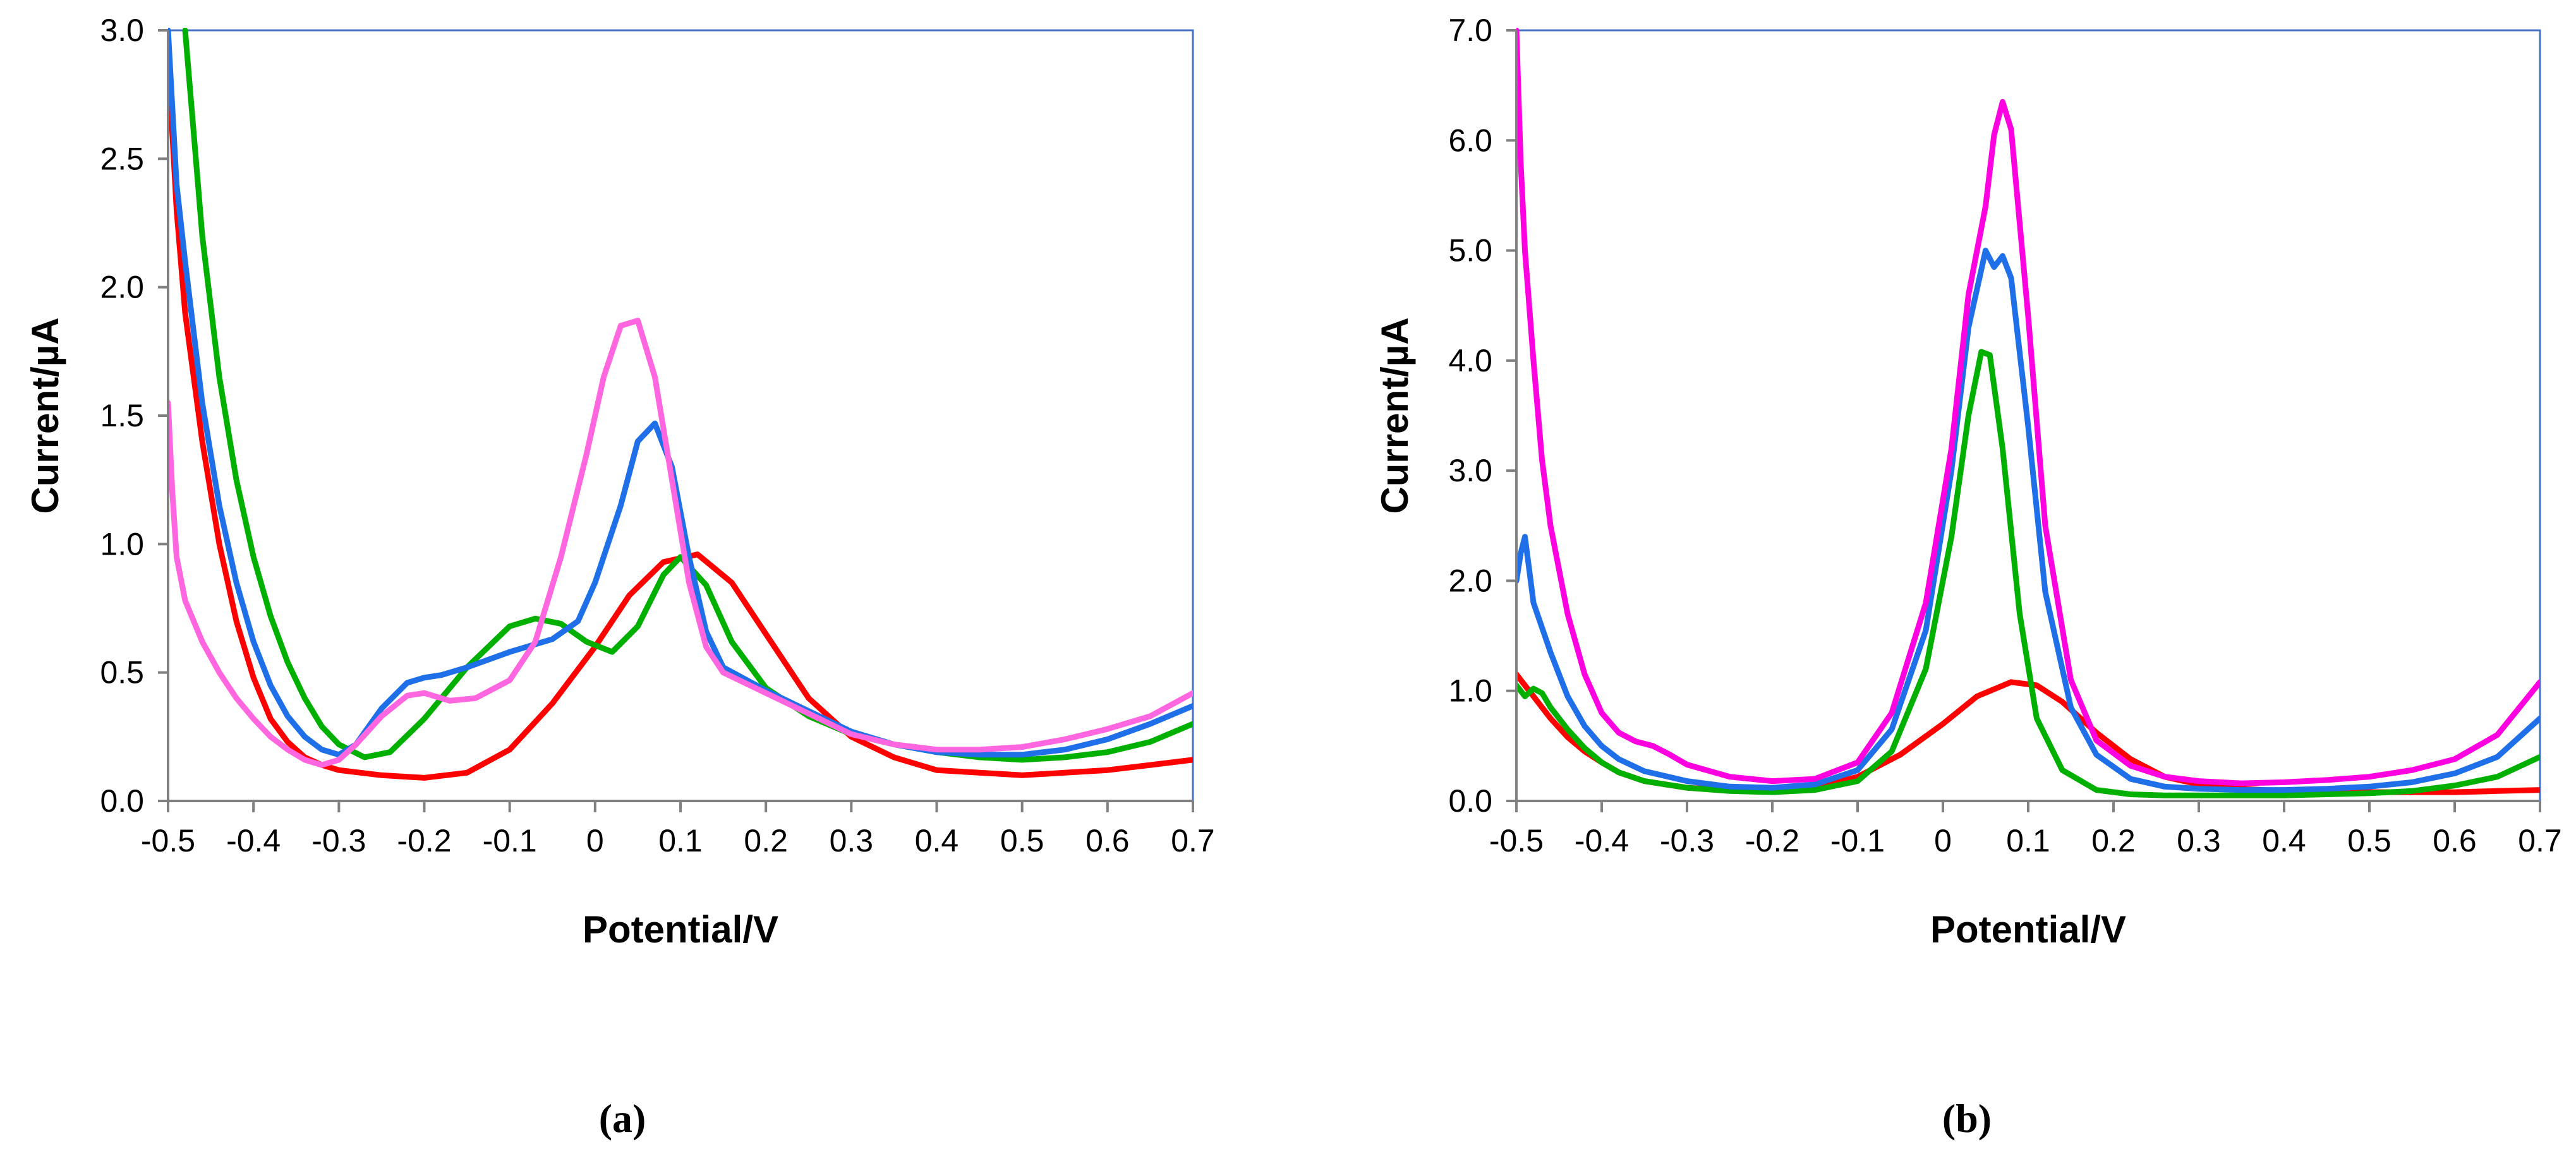 This screenshot has height=1161, width=2576. I want to click on y-tick-label: 2.5, so click(122, 158).